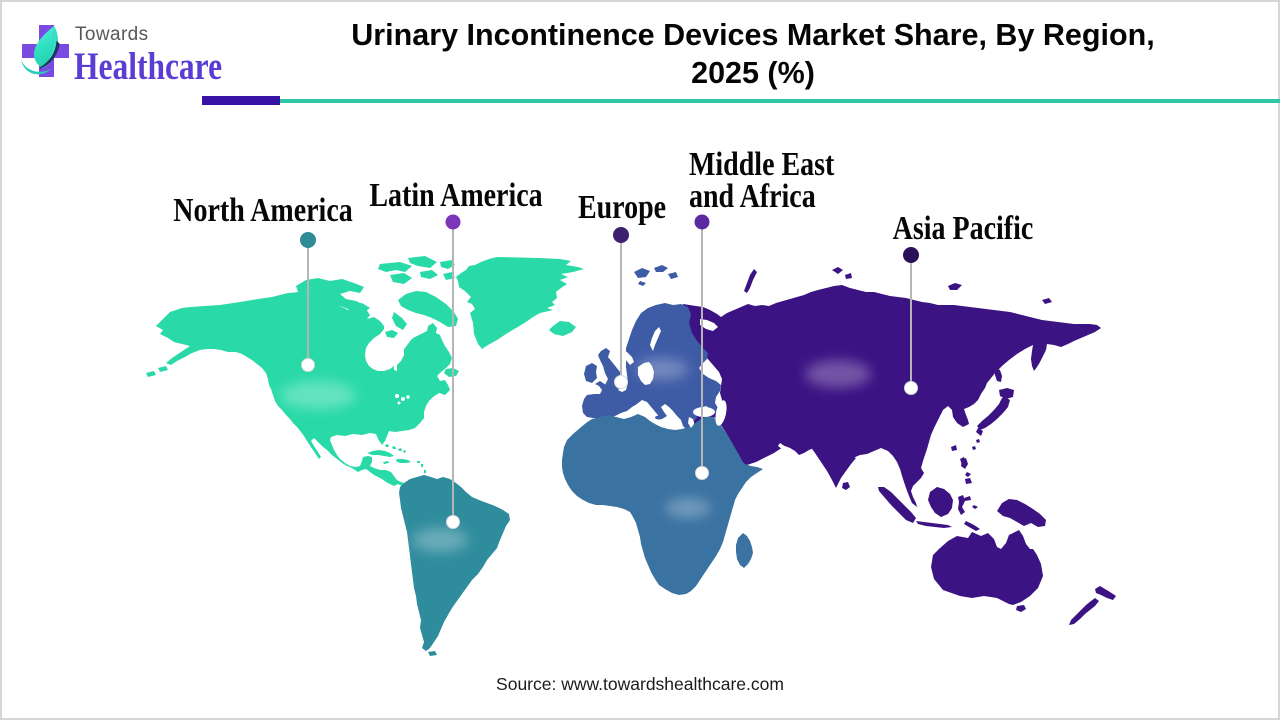 The width and height of the screenshot is (1280, 720). Describe the element at coordinates (148, 66) in the screenshot. I see `svg-text: Healthcare` at that location.